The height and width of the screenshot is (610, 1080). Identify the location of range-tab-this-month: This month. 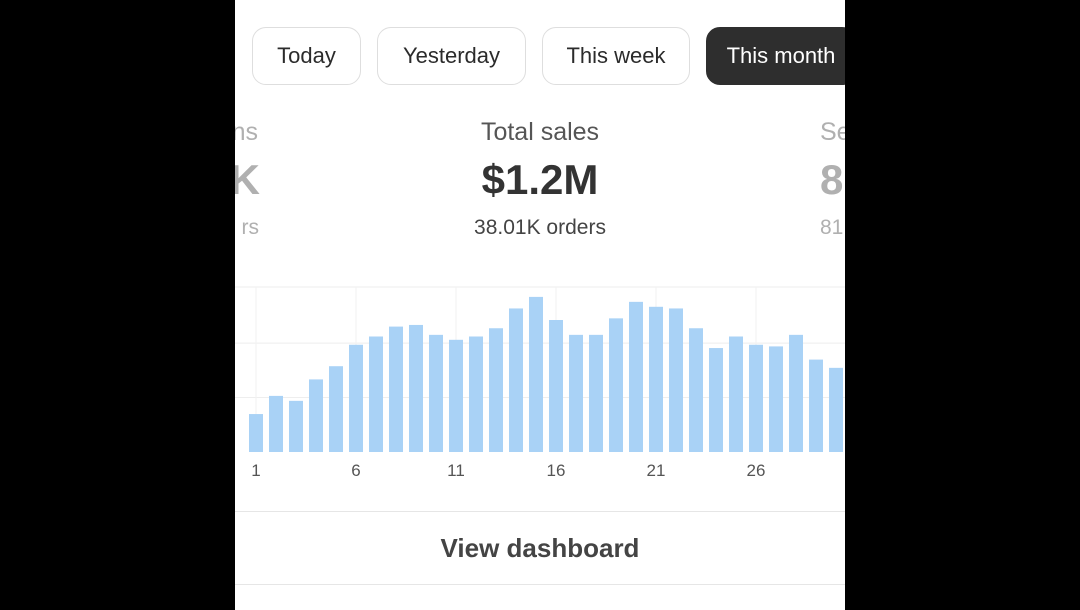
(775, 56).